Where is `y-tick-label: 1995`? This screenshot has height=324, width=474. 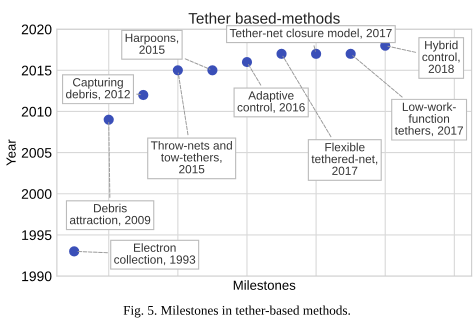
y-tick-label: 1995 is located at coordinates (37, 235).